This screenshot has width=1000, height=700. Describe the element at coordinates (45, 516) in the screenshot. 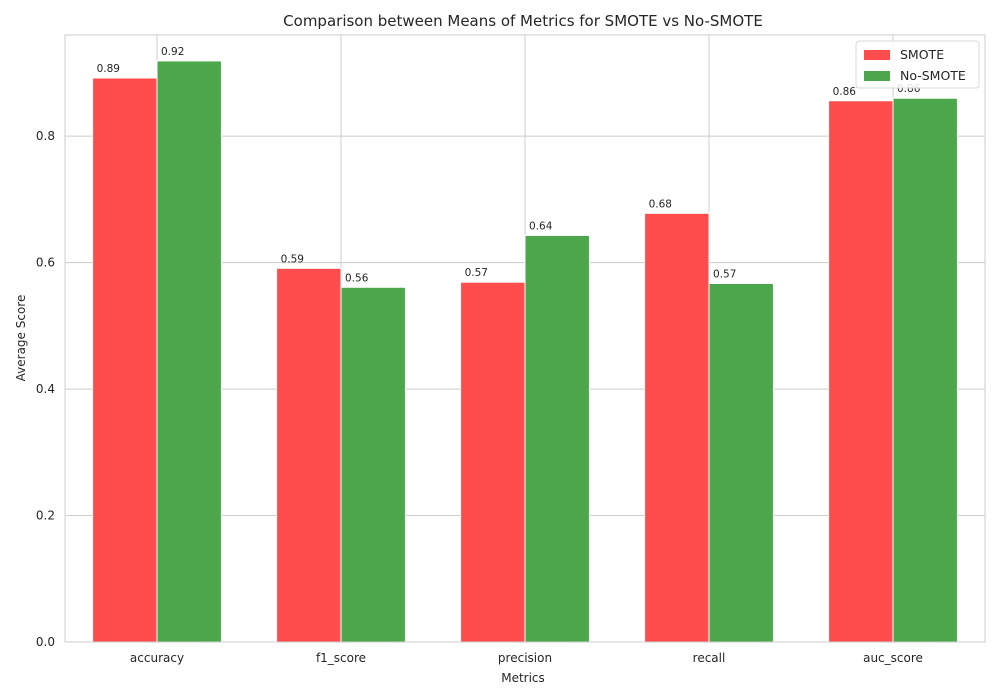

I see `y-tick-label: 0.2` at that location.